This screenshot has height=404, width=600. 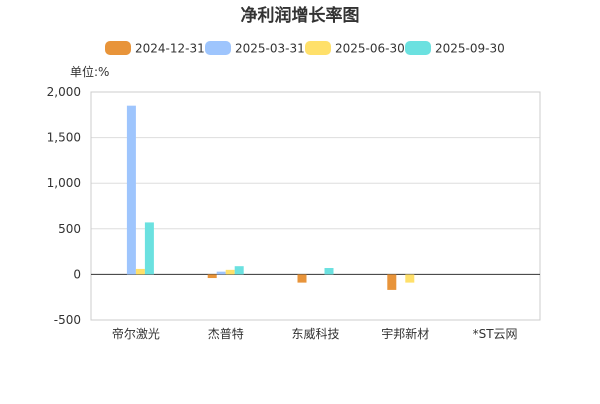 I want to click on legend-label: 2025-03-31, so click(x=270, y=49).